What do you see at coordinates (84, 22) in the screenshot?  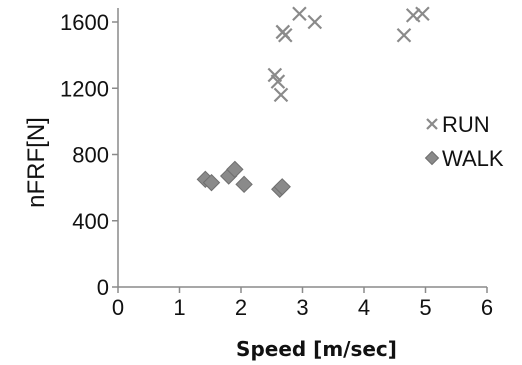 I see `y-tick-label: 1600` at bounding box center [84, 22].